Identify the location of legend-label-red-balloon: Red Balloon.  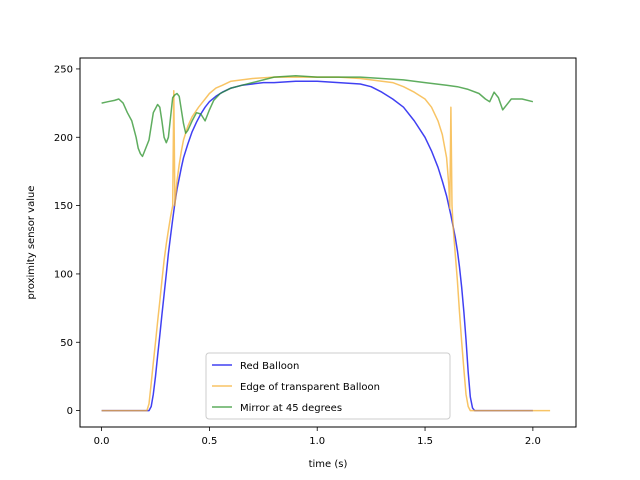
(269, 366).